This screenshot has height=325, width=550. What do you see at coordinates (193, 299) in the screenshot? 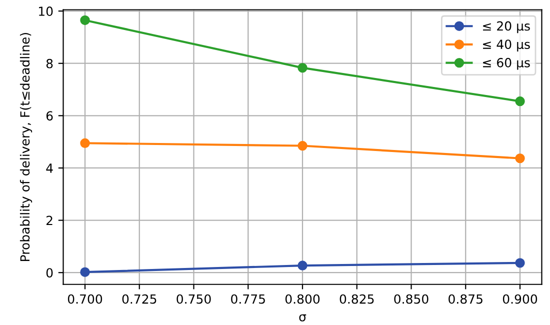
I see `x-tick-label: 0.750` at bounding box center [193, 299].